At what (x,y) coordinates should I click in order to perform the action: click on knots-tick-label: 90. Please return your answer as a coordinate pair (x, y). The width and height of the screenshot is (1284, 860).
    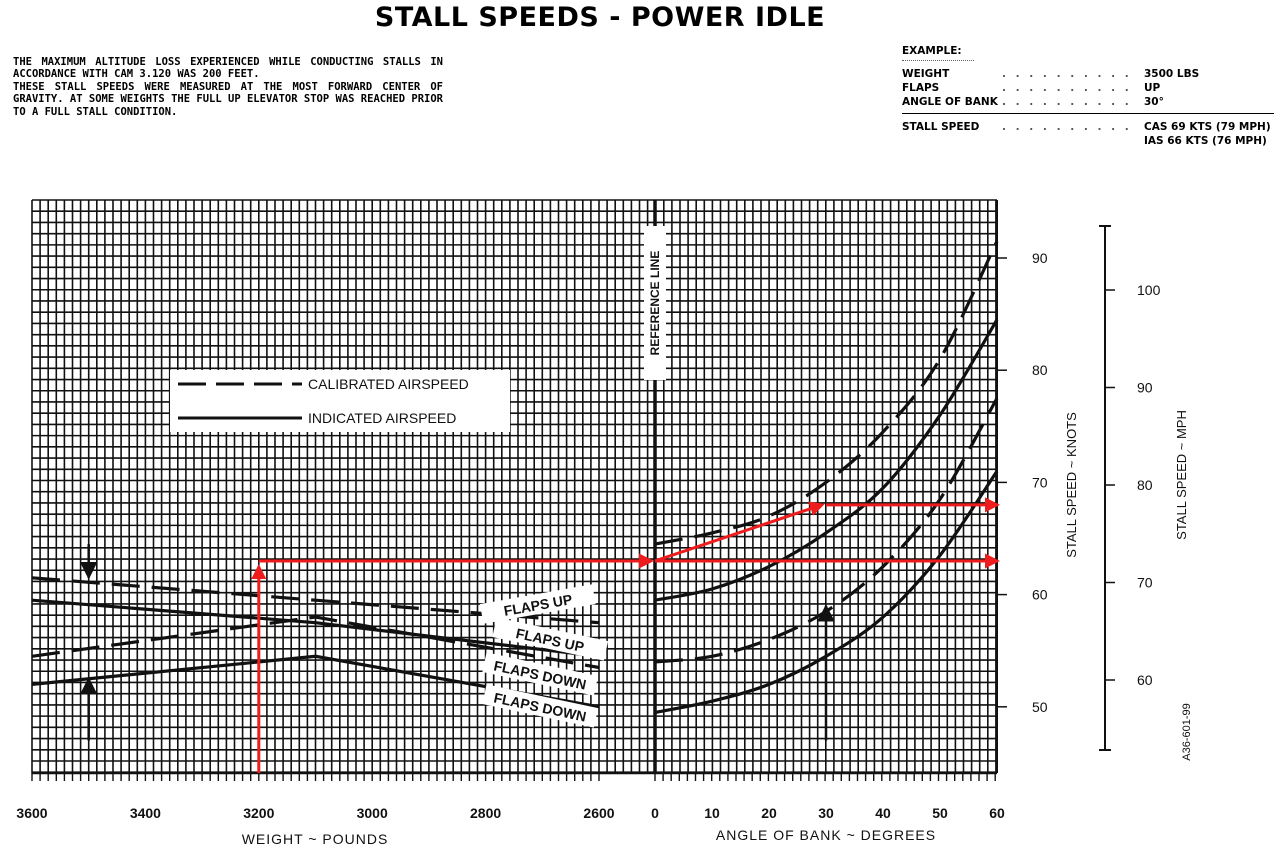
    Looking at the image, I should click on (1040, 258).